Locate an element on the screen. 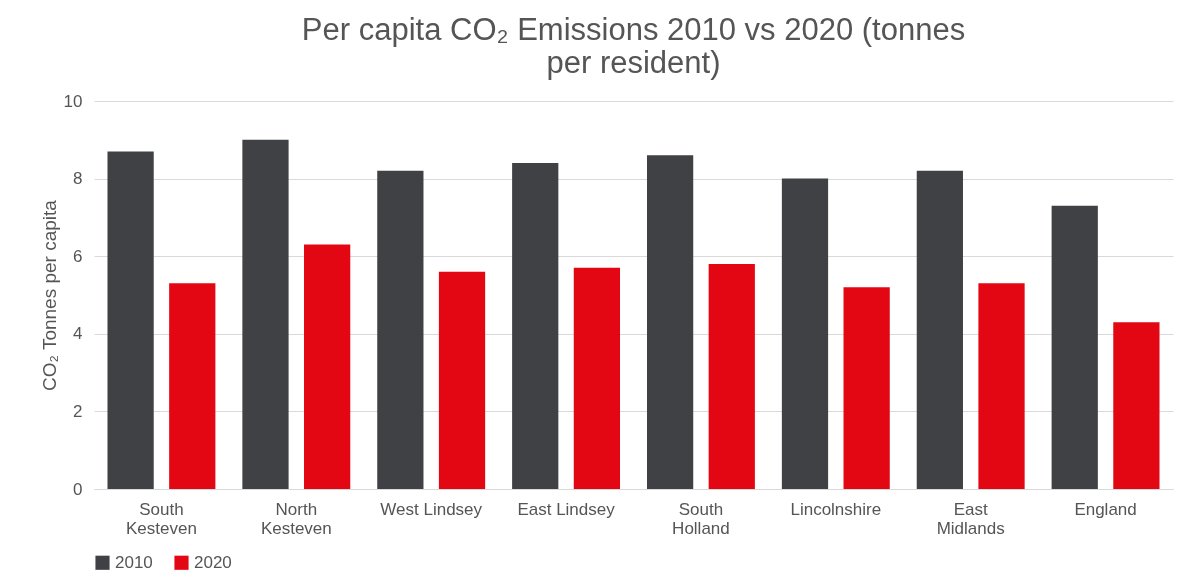 The image size is (1198, 586). y-tick-label: 10 is located at coordinates (73, 101).